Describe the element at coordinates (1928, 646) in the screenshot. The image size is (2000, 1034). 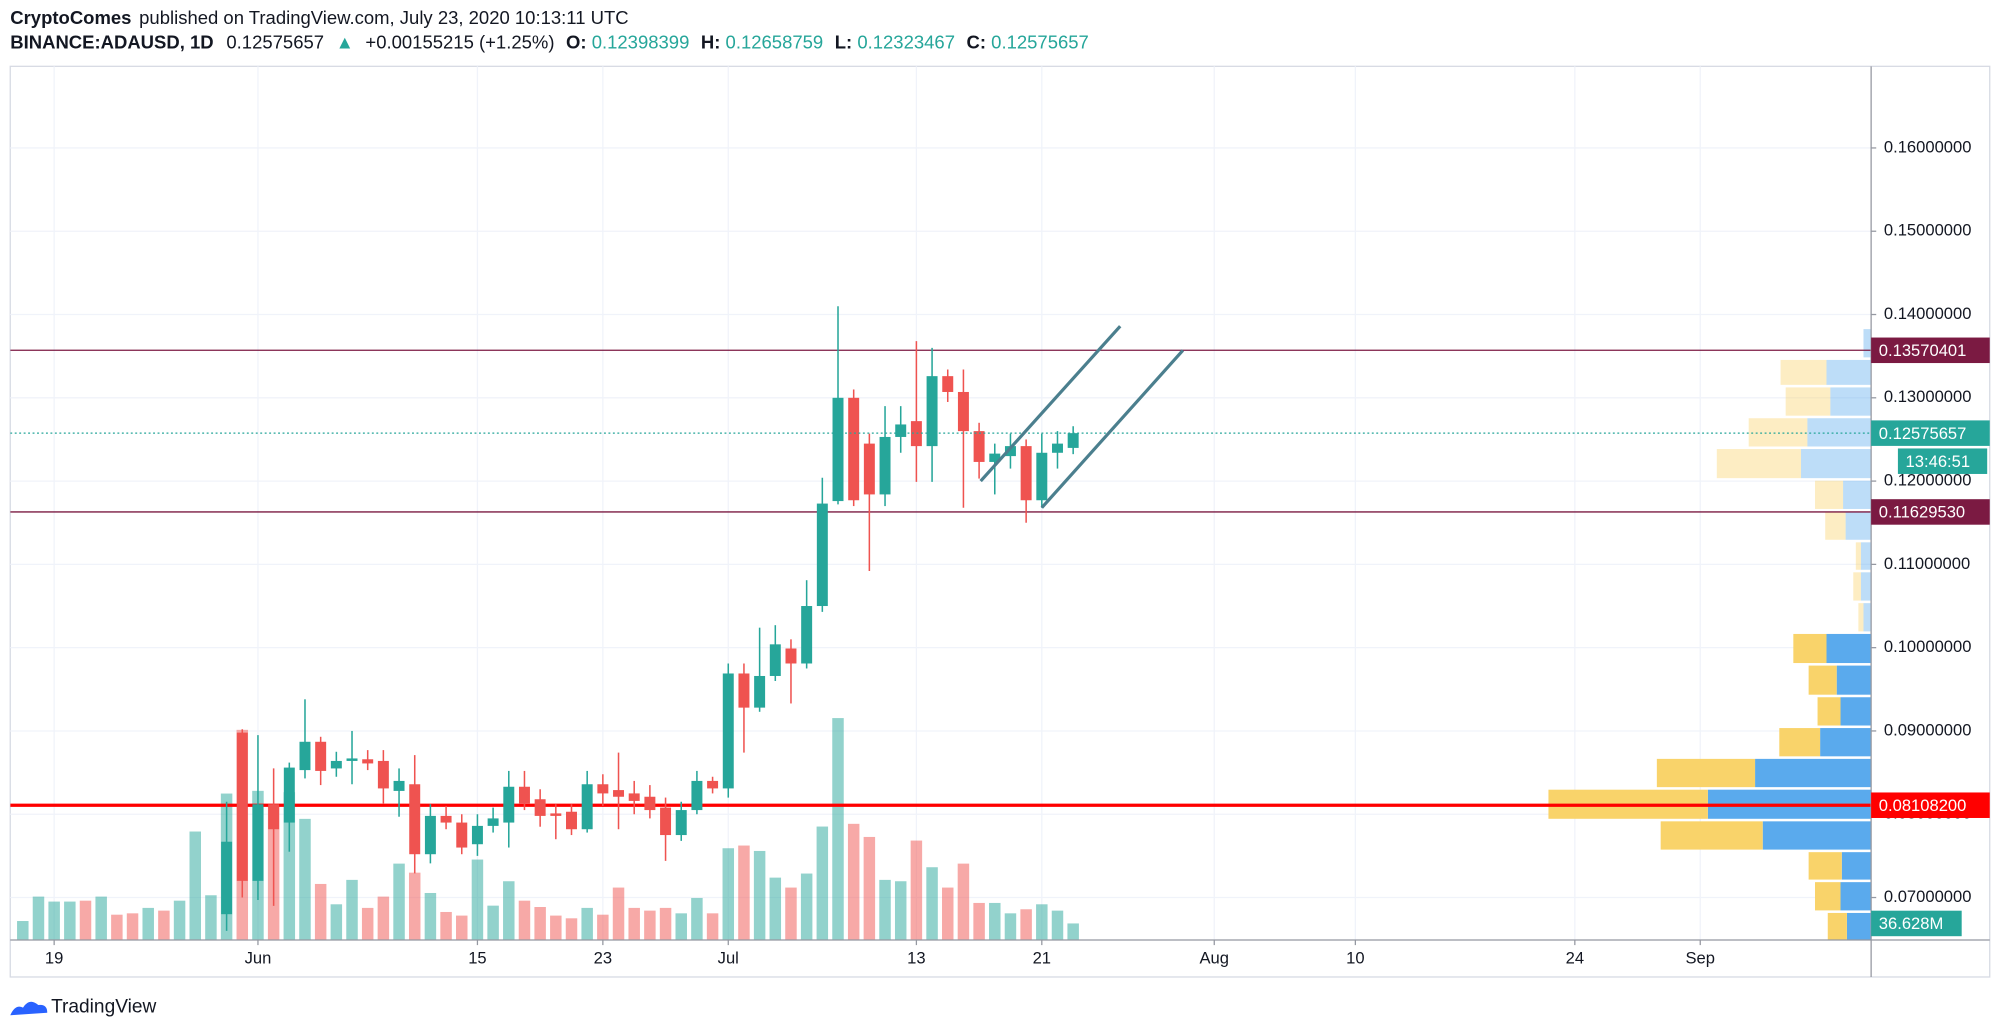
I see `y-tick-label: 0.10000000` at that location.